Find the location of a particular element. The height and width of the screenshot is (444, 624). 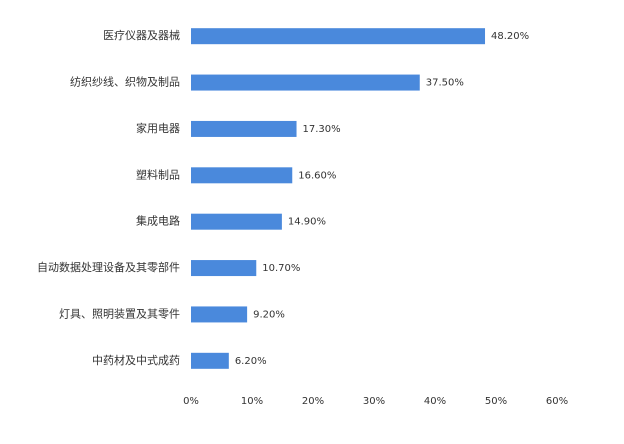

y-tick-label: 中药材及中式成药 is located at coordinates (136, 360).